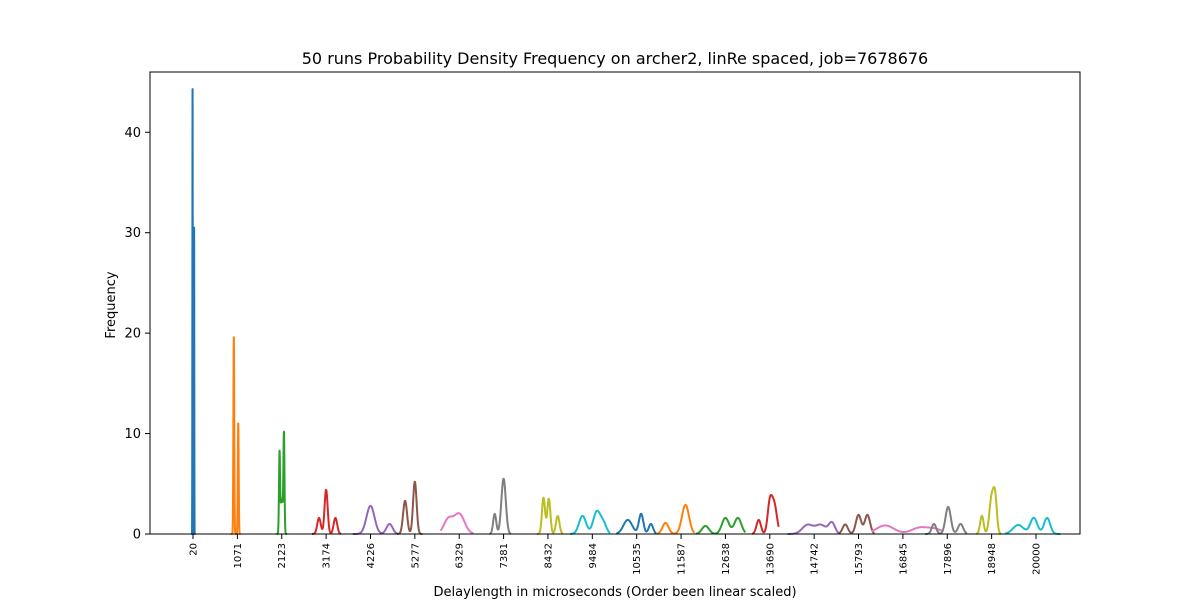 The height and width of the screenshot is (600, 1200). I want to click on x-tick-label: 14742, so click(815, 559).